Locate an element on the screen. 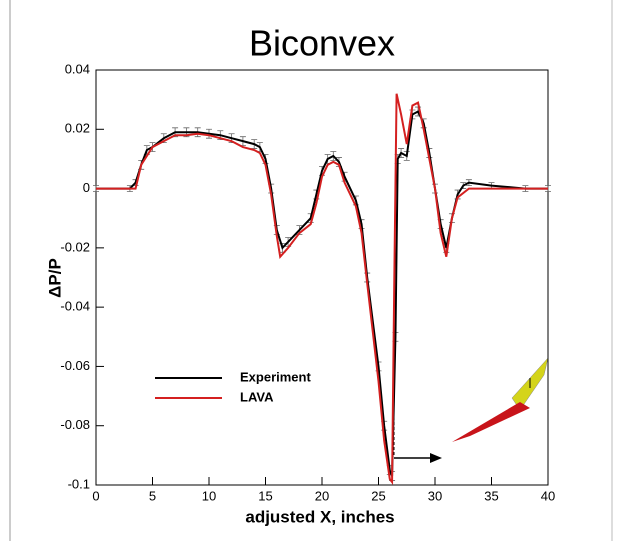 The height and width of the screenshot is (541, 621). y-tick-label: 0 is located at coordinates (86, 187).